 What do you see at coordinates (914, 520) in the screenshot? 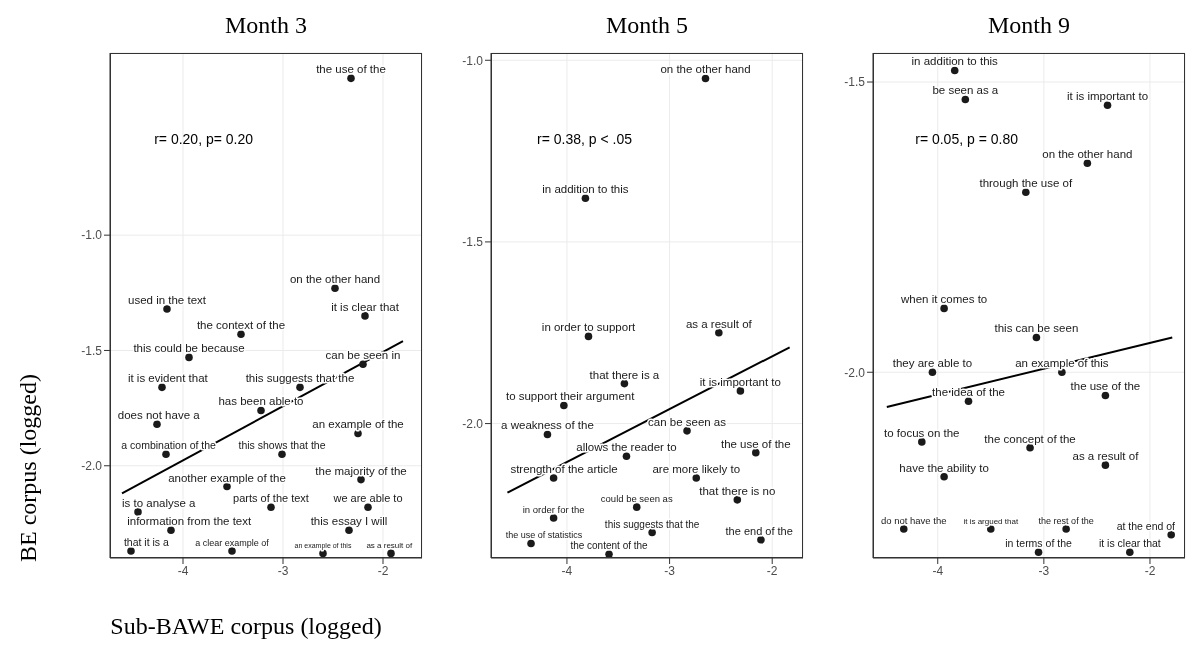
I see `data-label: do not have the` at bounding box center [914, 520].